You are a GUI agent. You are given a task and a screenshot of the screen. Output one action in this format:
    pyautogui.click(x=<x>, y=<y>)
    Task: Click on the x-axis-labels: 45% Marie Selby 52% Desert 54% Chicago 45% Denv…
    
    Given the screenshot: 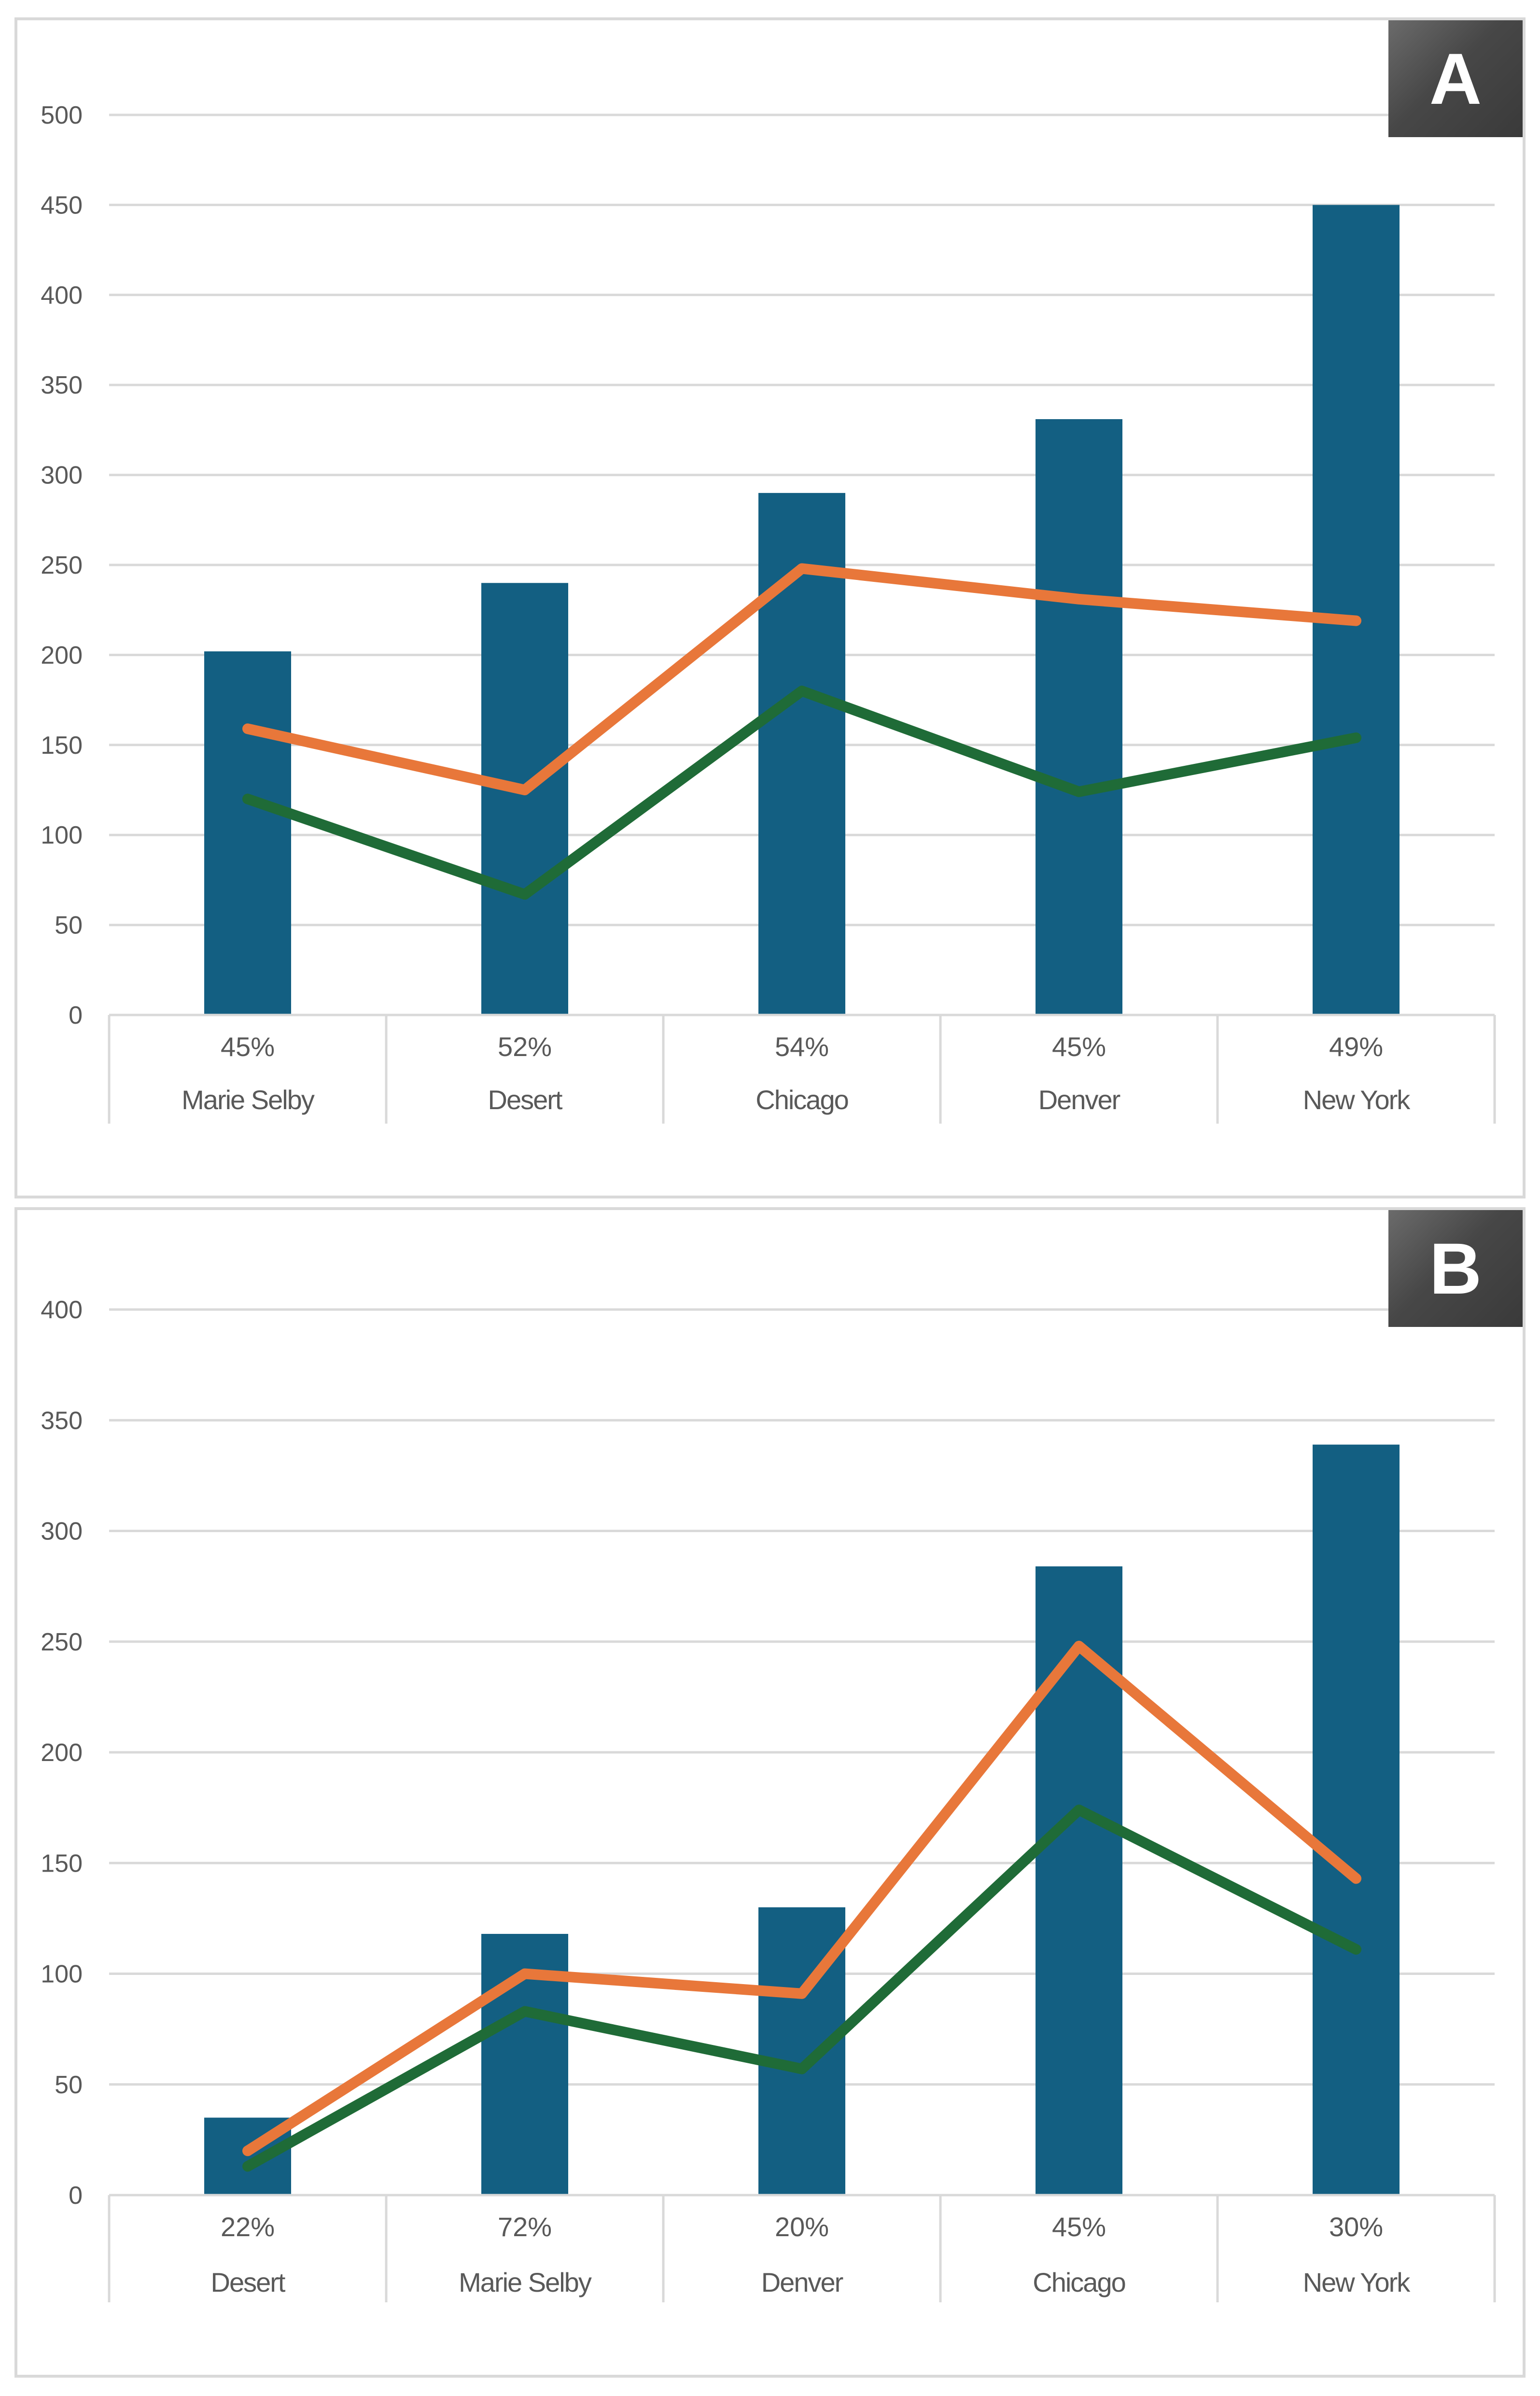 What is the action you would take?
    pyautogui.click(x=797, y=1073)
    